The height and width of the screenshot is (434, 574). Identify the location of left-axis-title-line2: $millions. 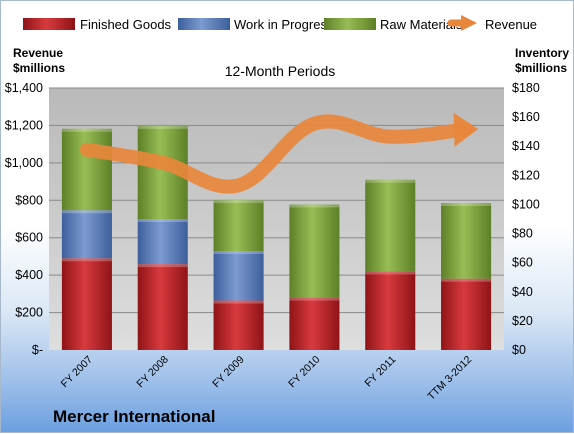
(39, 68).